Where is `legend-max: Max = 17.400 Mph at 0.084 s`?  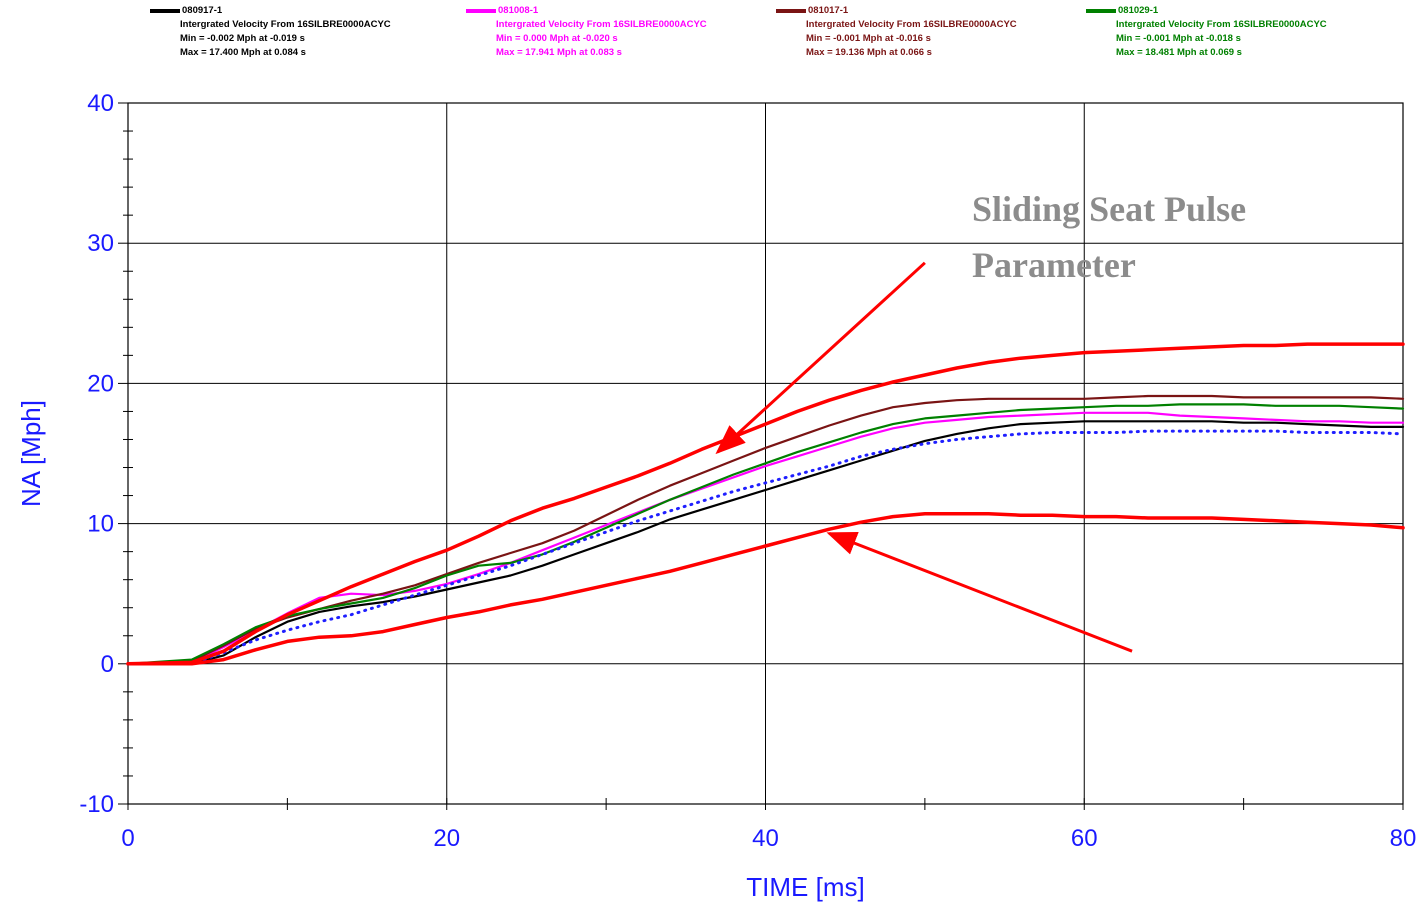 legend-max: Max = 17.400 Mph at 0.084 s is located at coordinates (243, 52).